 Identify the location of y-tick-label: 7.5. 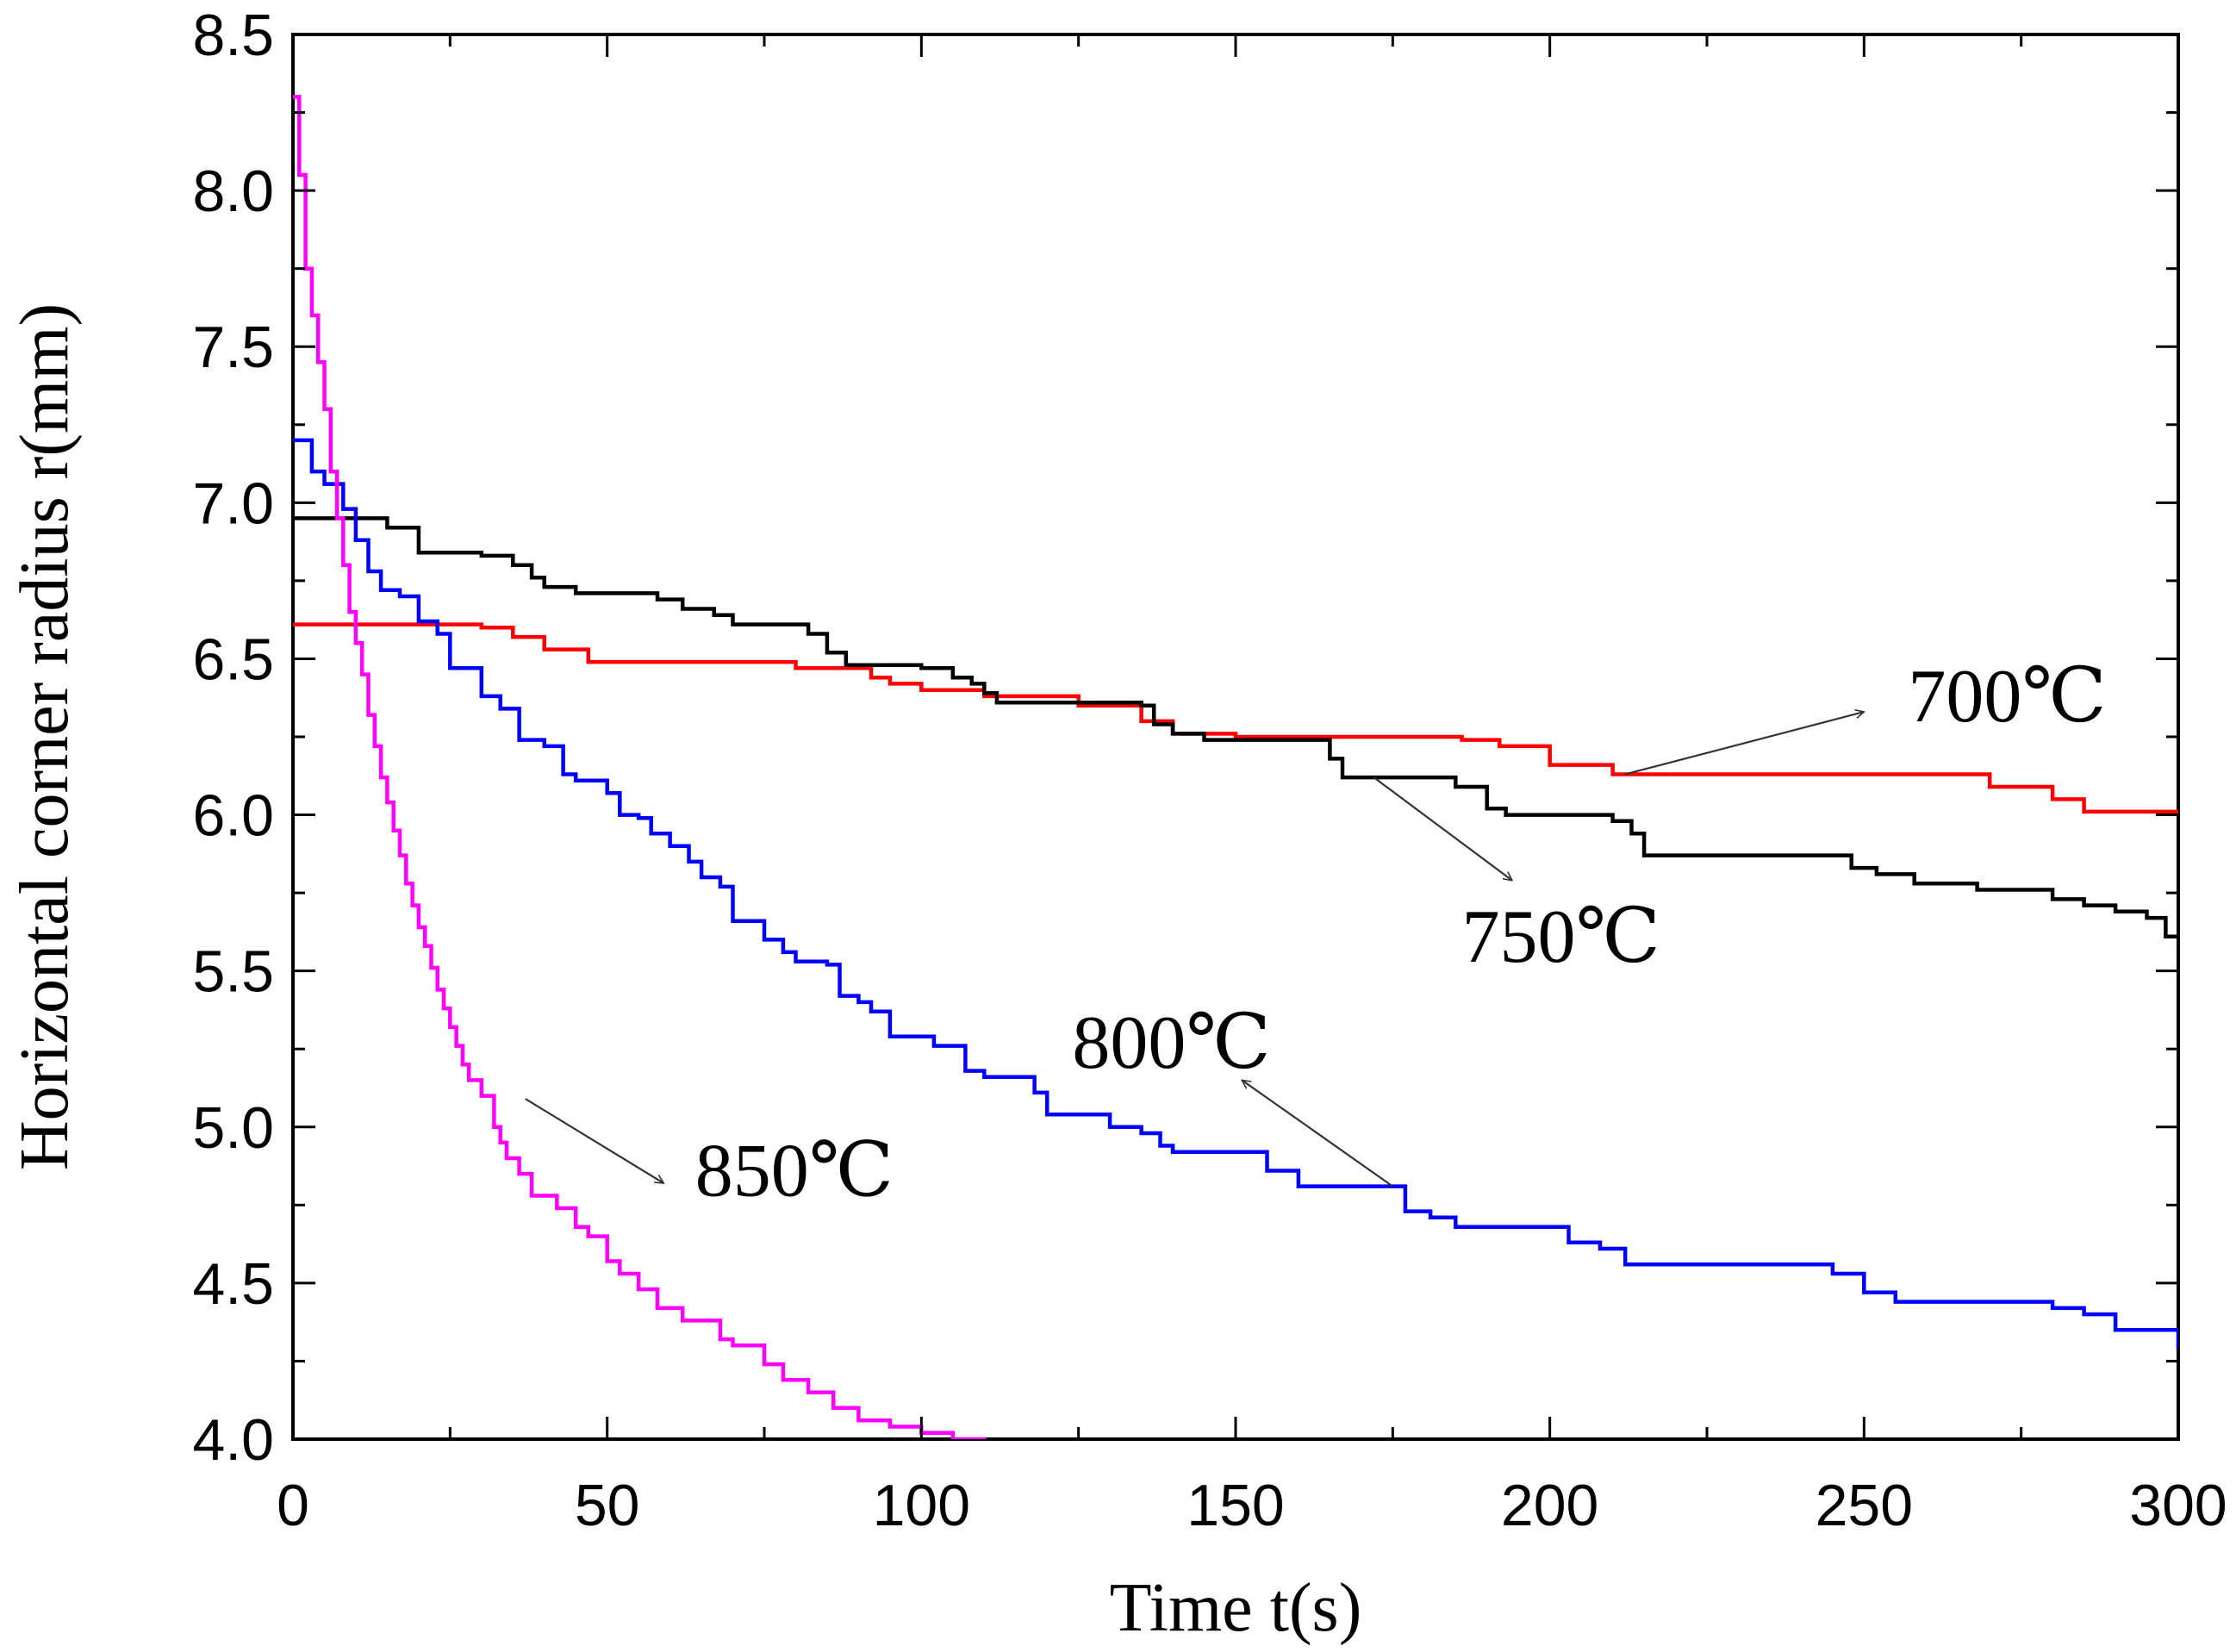
(233, 347).